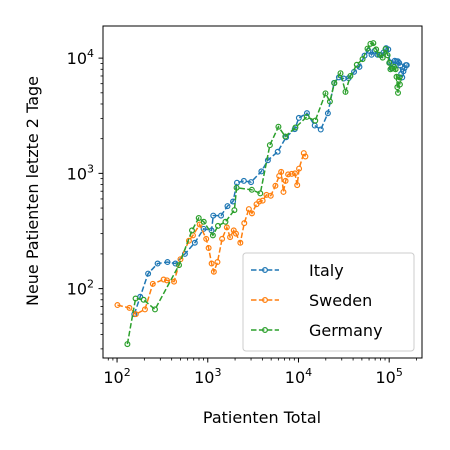  What do you see at coordinates (346, 330) in the screenshot?
I see `legend-label: Germany` at bounding box center [346, 330].